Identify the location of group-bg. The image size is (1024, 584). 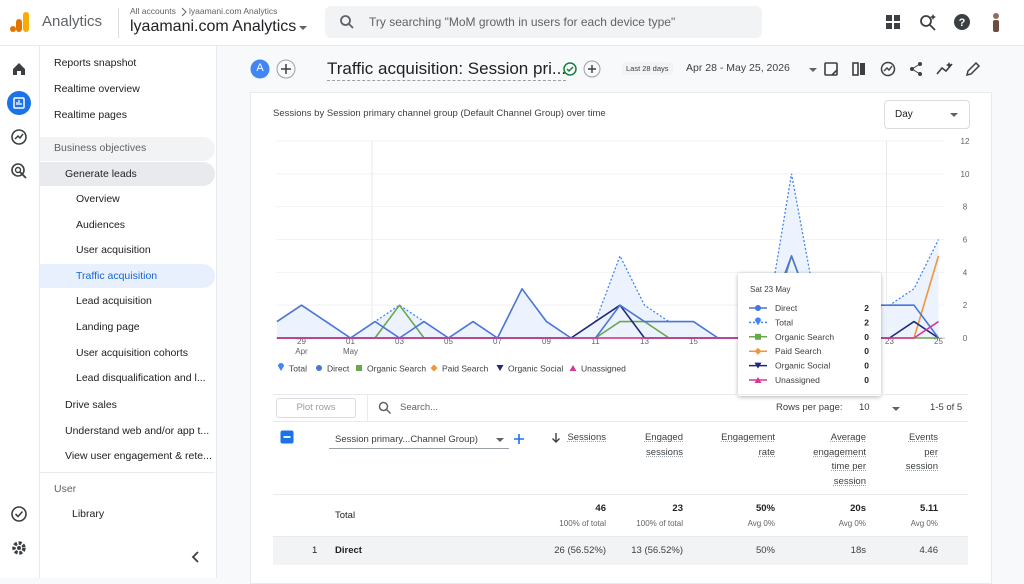
(127, 174).